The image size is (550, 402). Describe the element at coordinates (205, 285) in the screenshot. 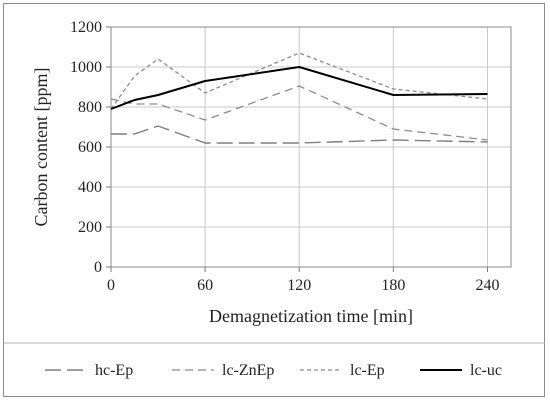

I see `x-tick-label: 60` at that location.